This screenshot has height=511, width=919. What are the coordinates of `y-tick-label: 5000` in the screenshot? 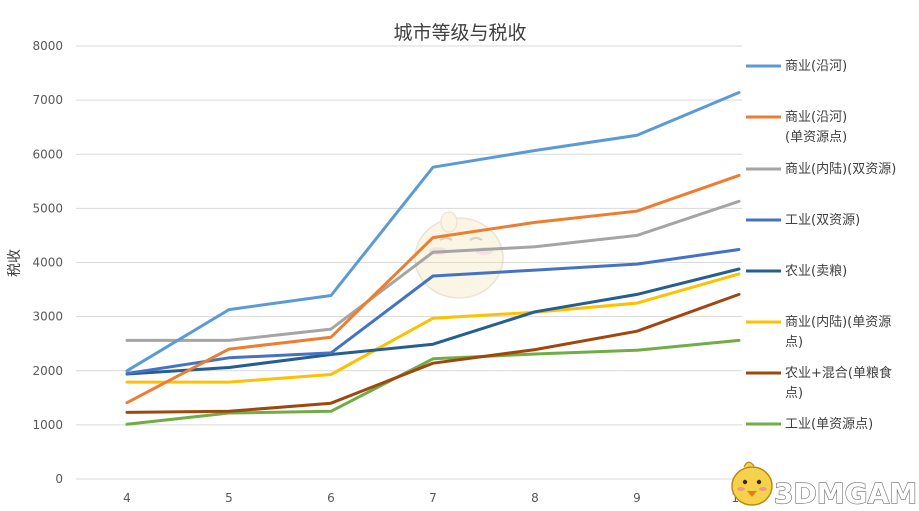 It's located at (47, 208).